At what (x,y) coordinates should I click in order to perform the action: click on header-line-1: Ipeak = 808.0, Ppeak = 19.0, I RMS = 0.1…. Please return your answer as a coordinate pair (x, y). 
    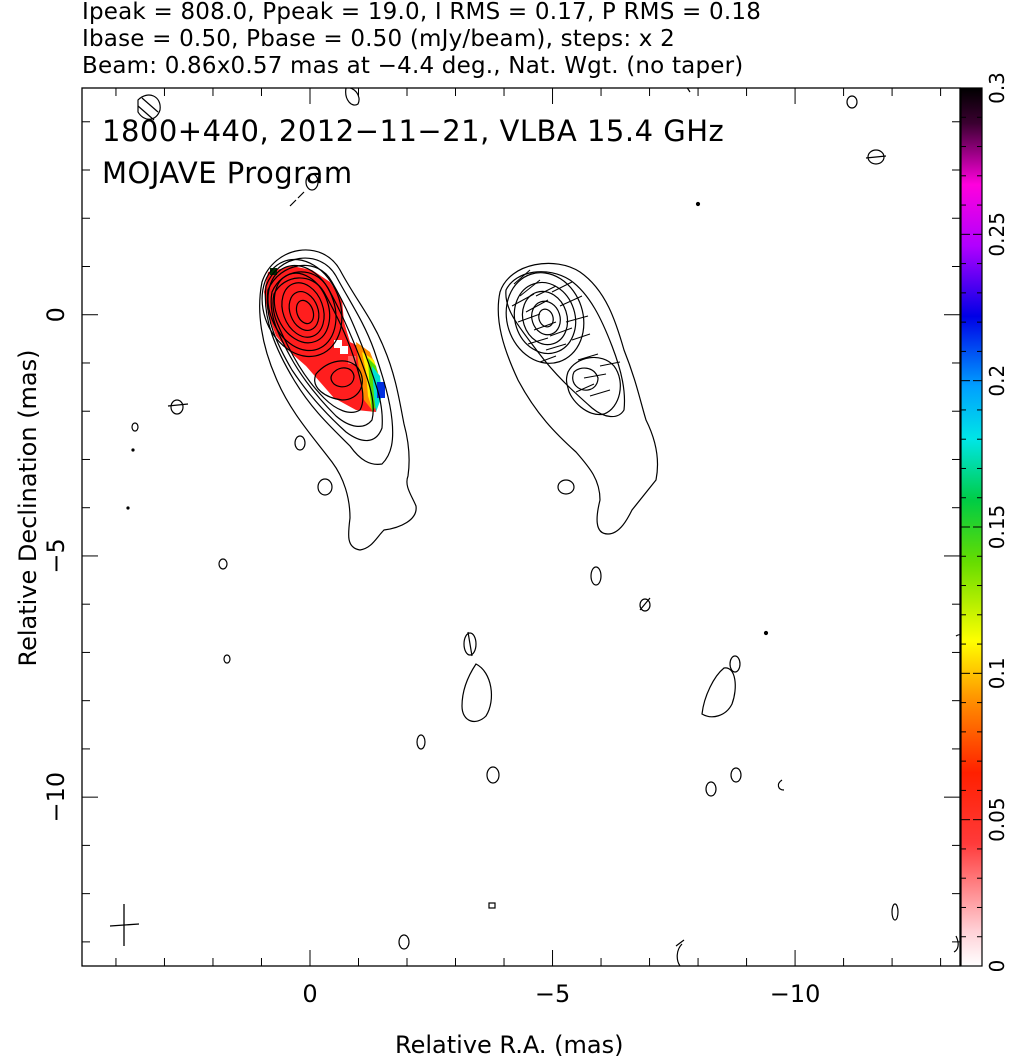
    Looking at the image, I should click on (422, 12).